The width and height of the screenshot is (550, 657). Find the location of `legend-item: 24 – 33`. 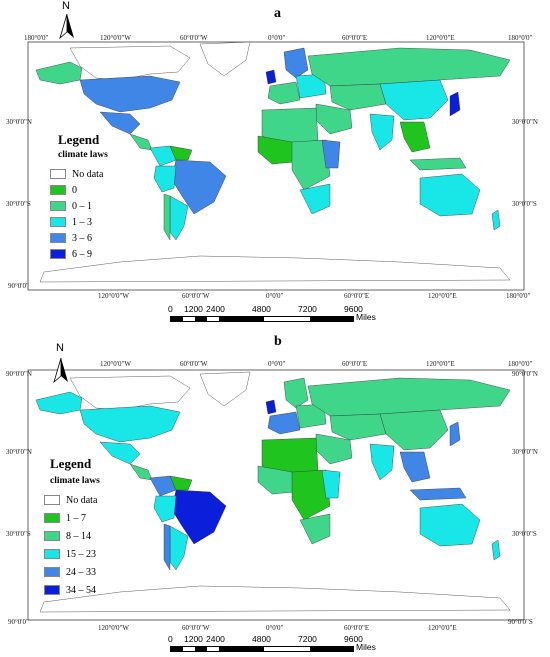

legend-item: 24 – 33 is located at coordinates (70, 572).